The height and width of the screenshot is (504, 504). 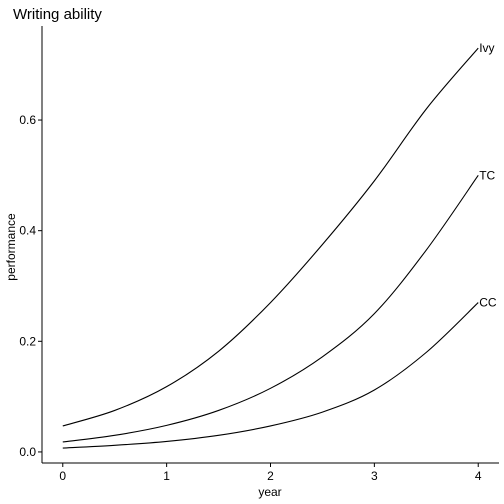 What do you see at coordinates (166, 476) in the screenshot?
I see `x-tick-label: 1` at bounding box center [166, 476].